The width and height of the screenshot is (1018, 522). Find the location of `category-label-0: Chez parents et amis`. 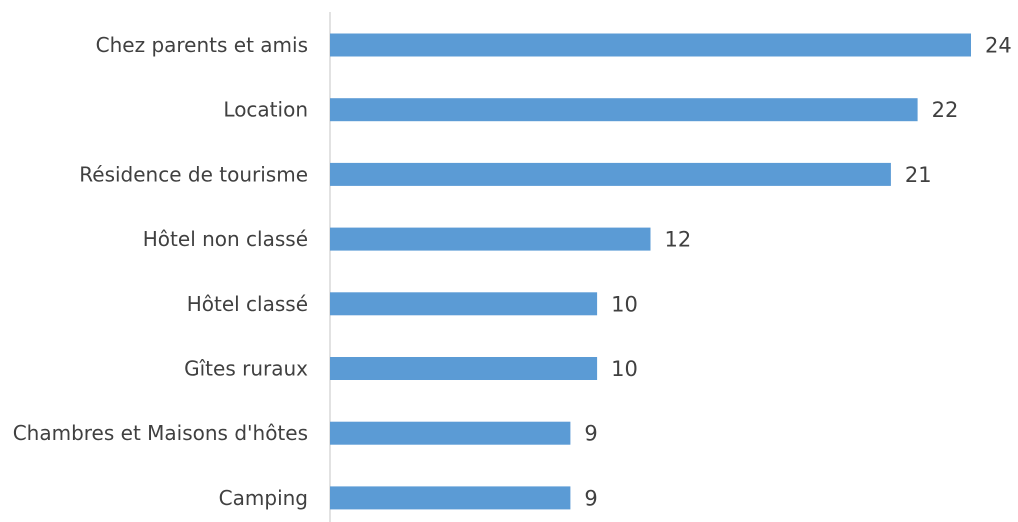

category-label-0: Chez parents et amis is located at coordinates (202, 45).